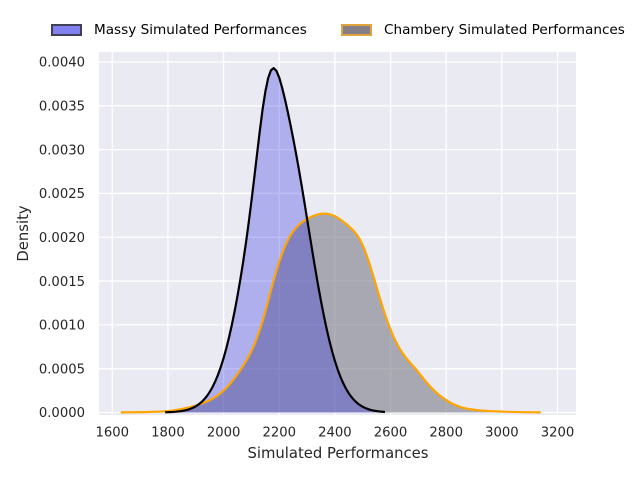 The image size is (640, 480). I want to click on chambery-legend-label: Chambery Simulated Performances, so click(504, 29).